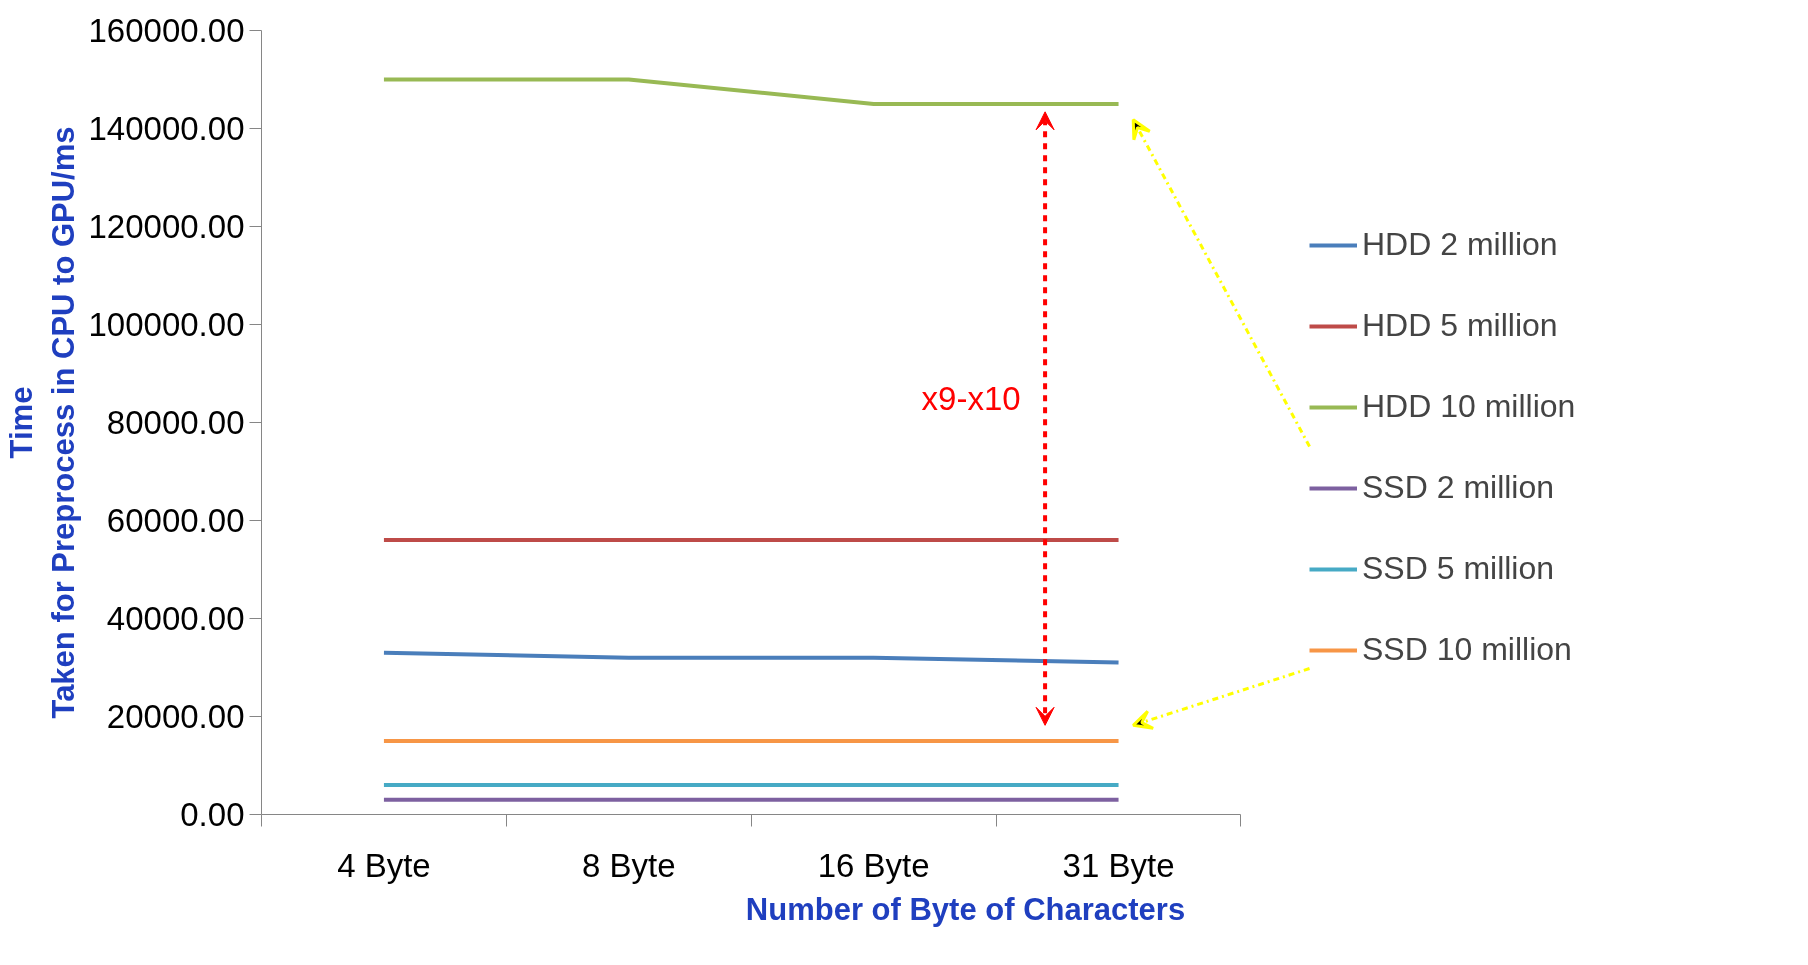 The width and height of the screenshot is (1808, 965). What do you see at coordinates (965, 909) in the screenshot?
I see `x-axis-title: Number of Byte of Characters` at bounding box center [965, 909].